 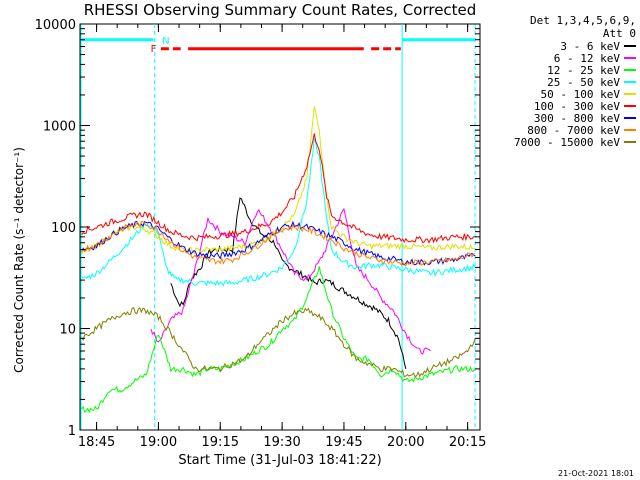 What do you see at coordinates (573, 130) in the screenshot?
I see `legend-item-label: 800 - 7000 keV` at bounding box center [573, 130].